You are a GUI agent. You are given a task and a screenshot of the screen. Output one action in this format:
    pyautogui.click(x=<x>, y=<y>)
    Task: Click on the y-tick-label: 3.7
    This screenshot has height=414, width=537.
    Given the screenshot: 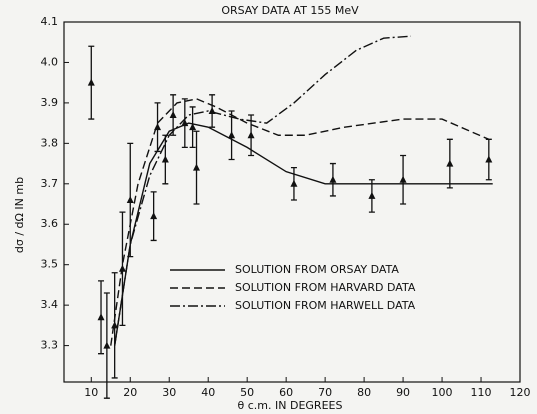 What is the action you would take?
    pyautogui.click(x=50, y=183)
    